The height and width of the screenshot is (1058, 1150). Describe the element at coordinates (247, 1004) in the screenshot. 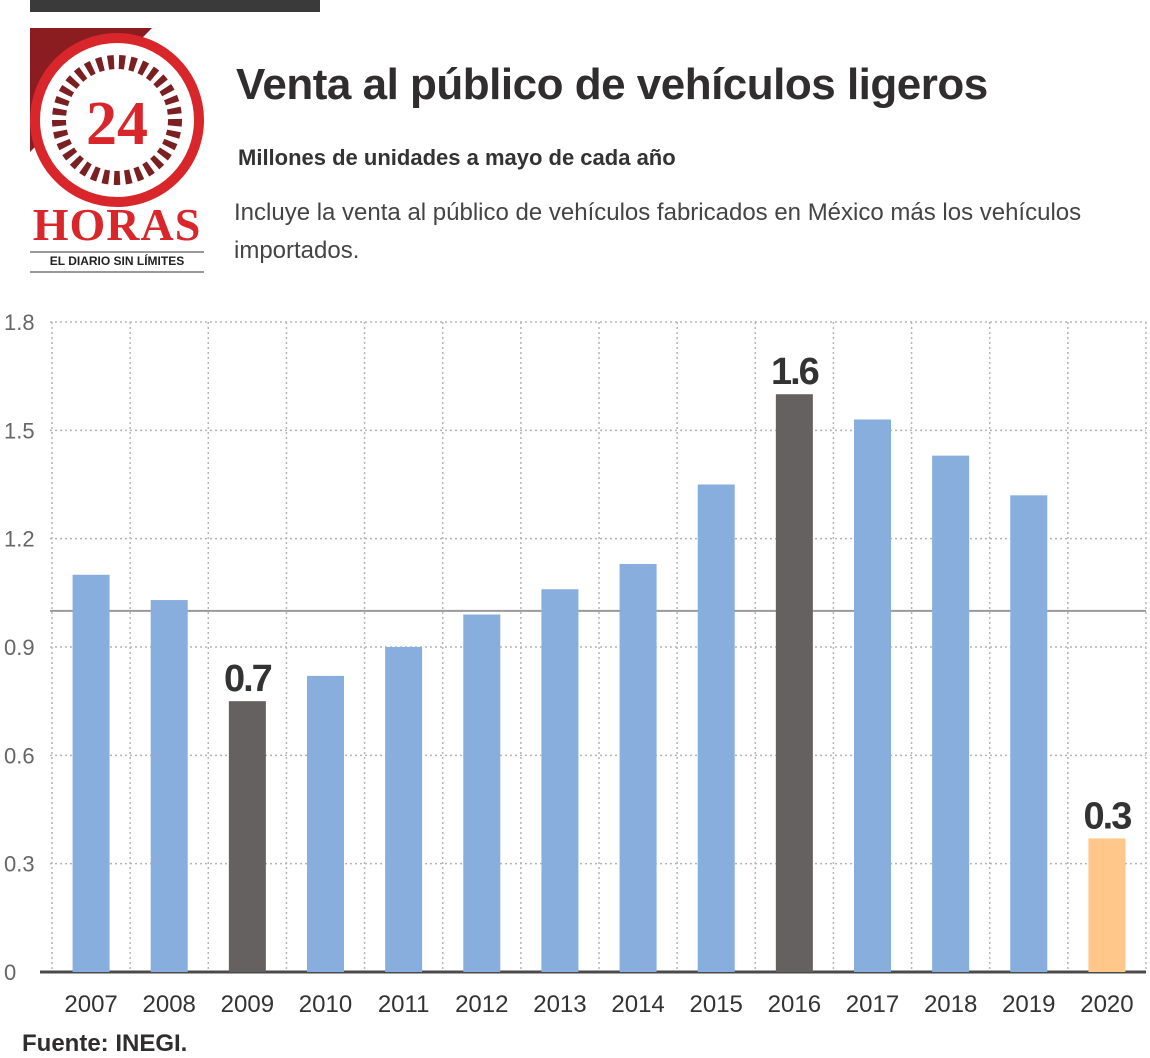

I see `x-tick-label: 2009` at that location.